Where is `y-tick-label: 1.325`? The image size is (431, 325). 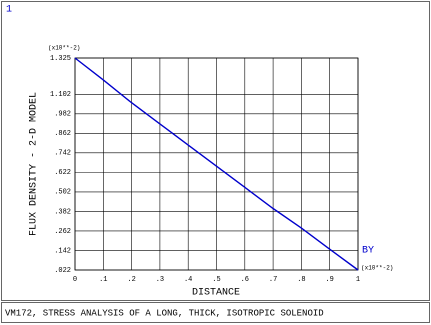 y-tick-label: 1.325 is located at coordinates (60, 59).